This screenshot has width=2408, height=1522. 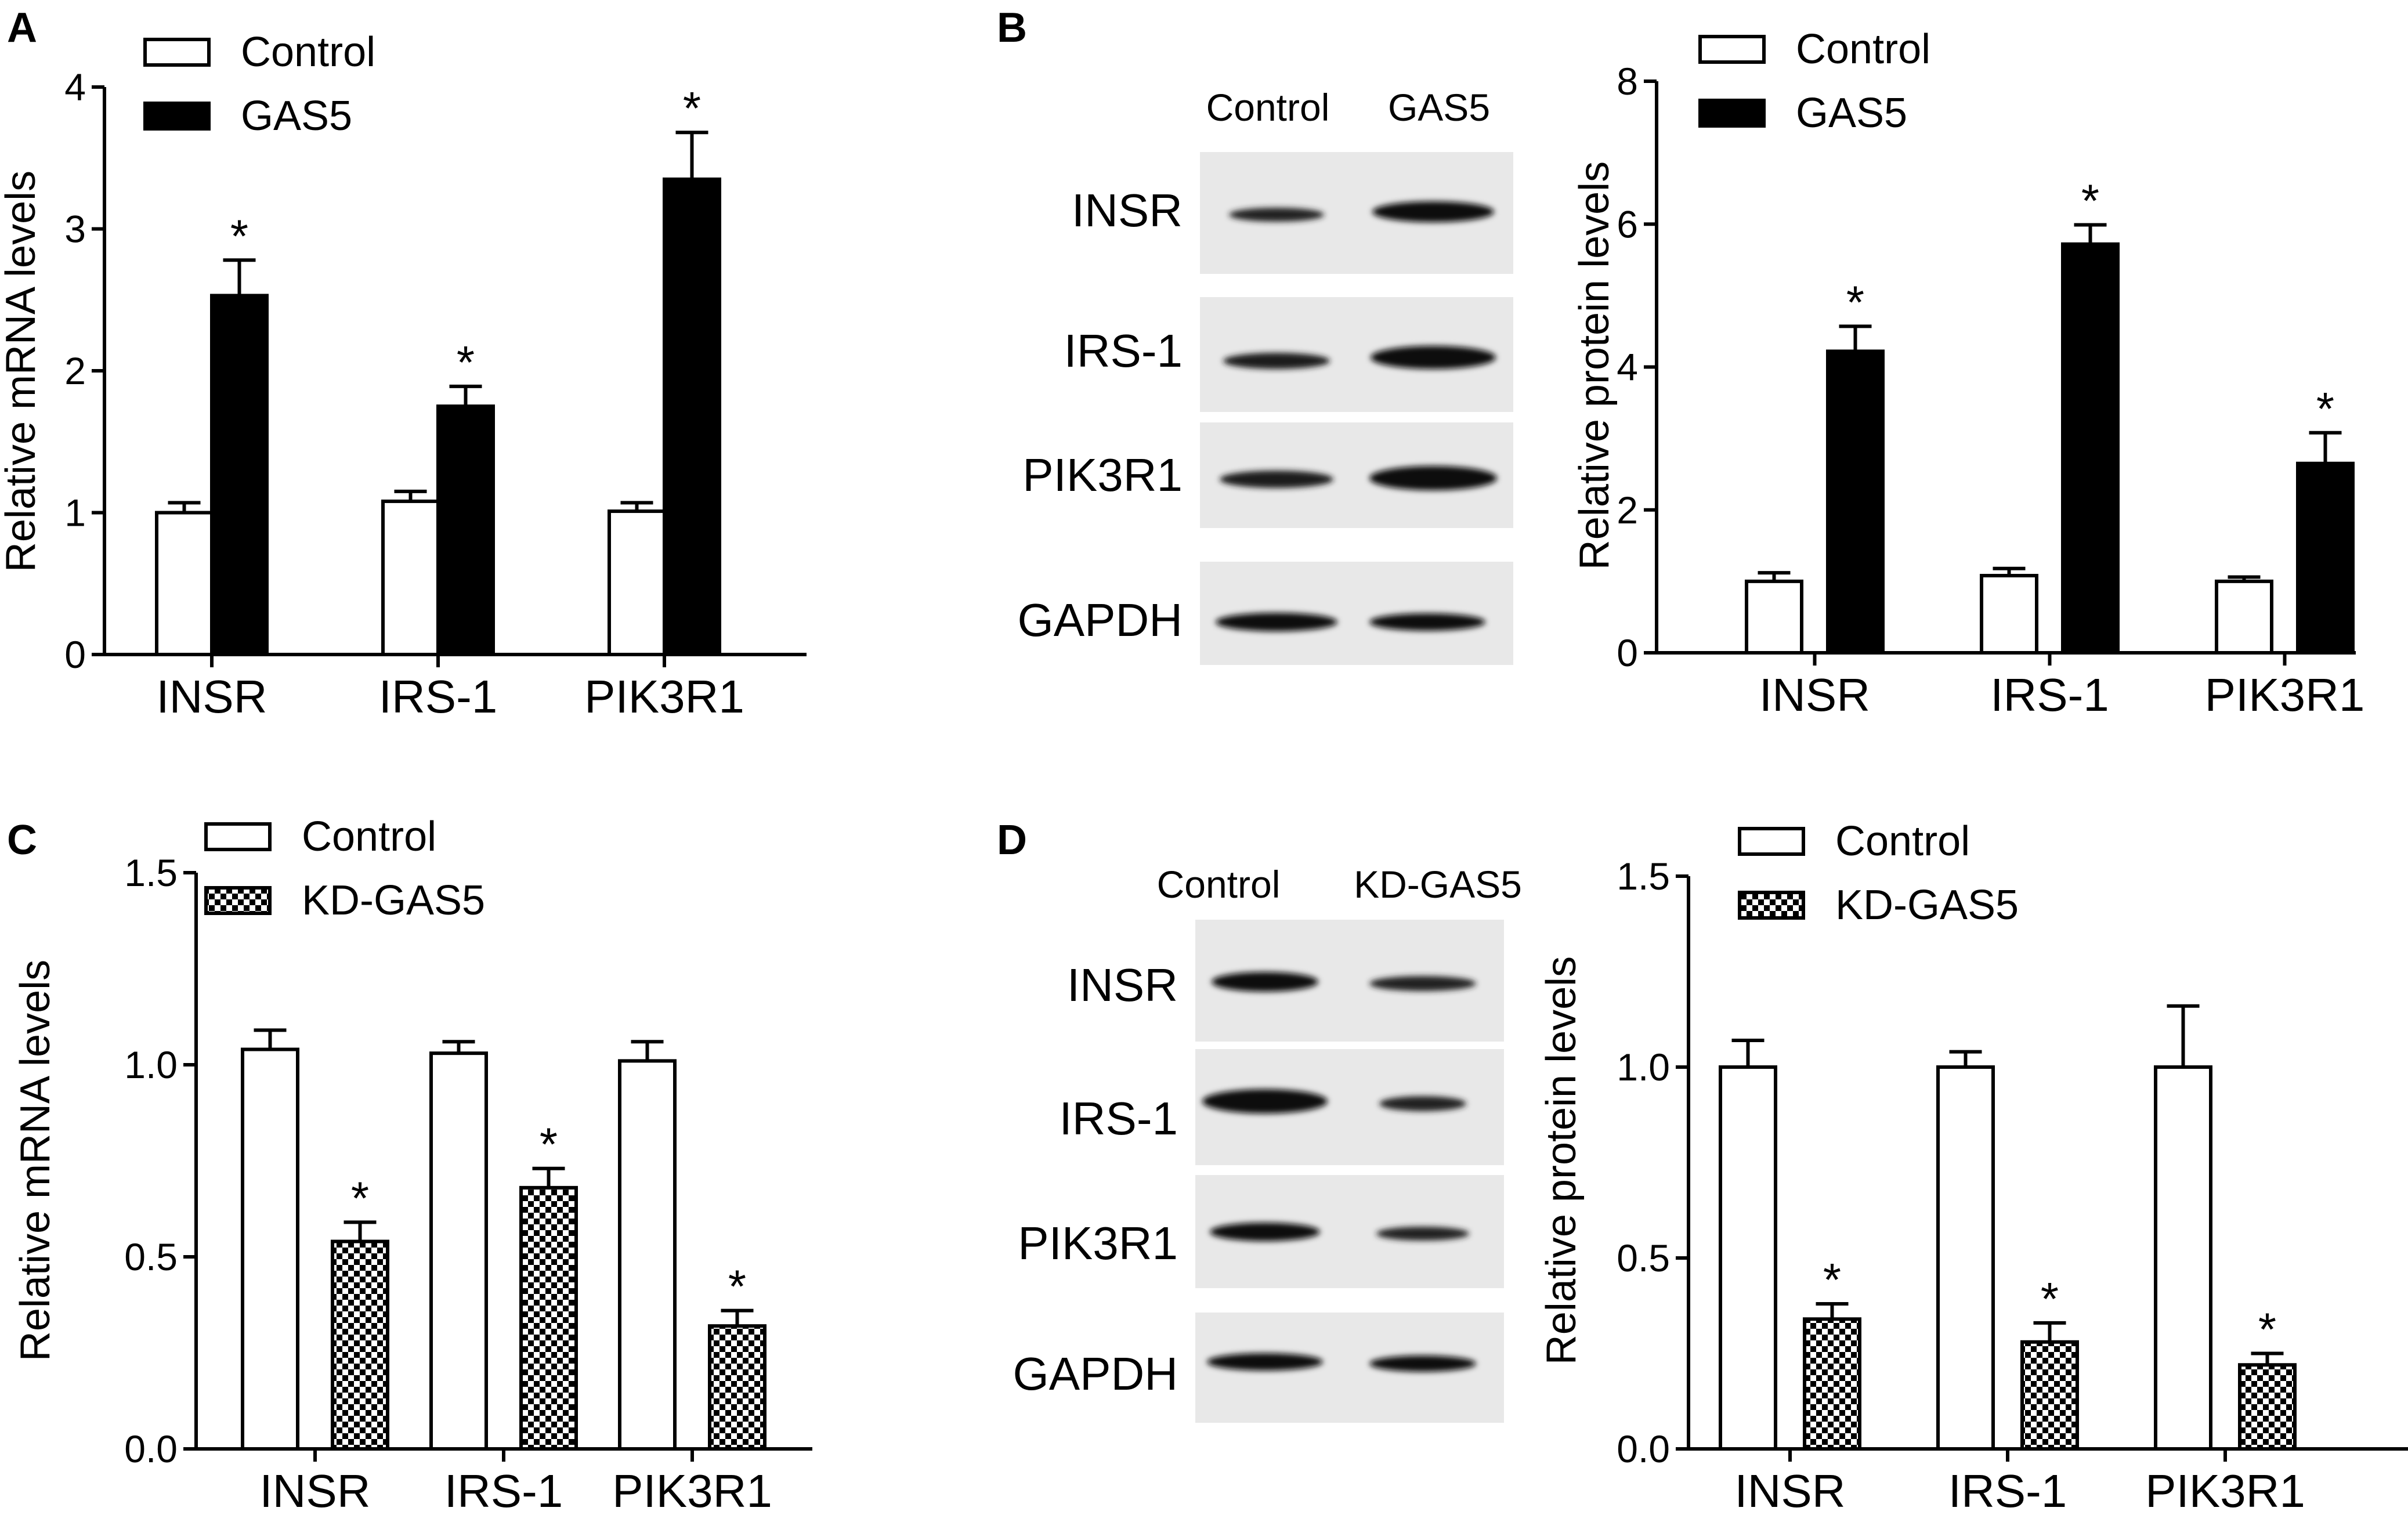 What do you see at coordinates (1102, 475) in the screenshot?
I see `blot-b-row-pik3r1: PIK3R1` at bounding box center [1102, 475].